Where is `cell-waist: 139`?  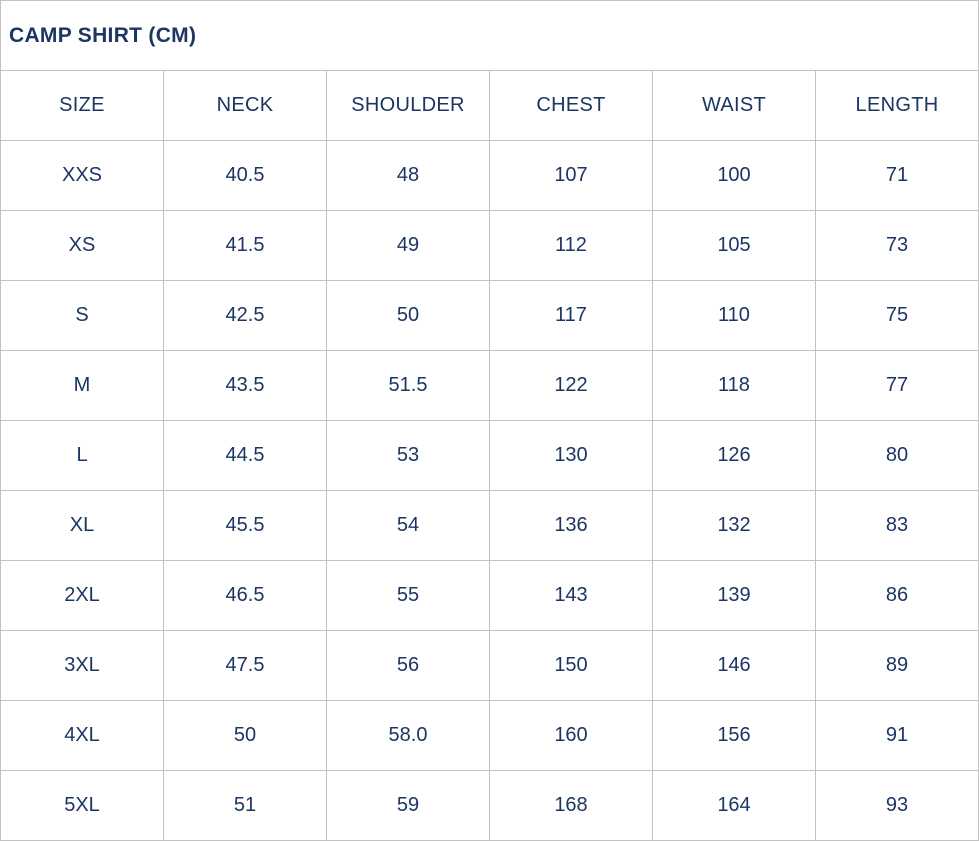
cell-waist: 139 is located at coordinates (734, 595).